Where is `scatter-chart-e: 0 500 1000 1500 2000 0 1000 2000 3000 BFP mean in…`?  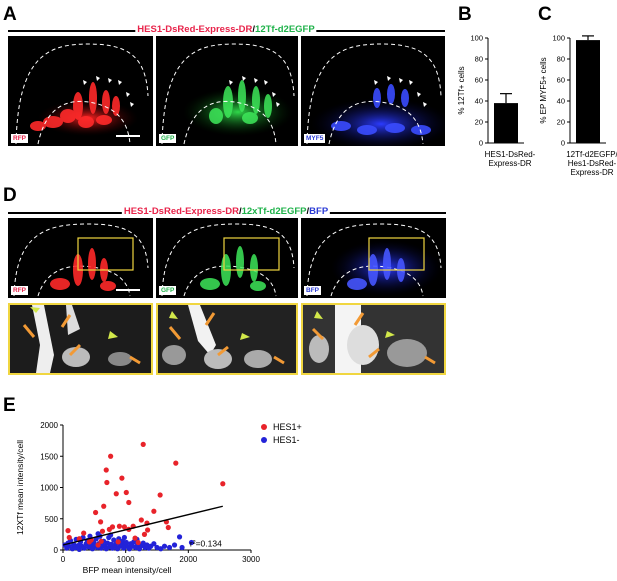 scatter-chart-e: 0 500 1000 1500 2000 0 1000 2000 3000 BFP mean in… is located at coordinates (137, 498).